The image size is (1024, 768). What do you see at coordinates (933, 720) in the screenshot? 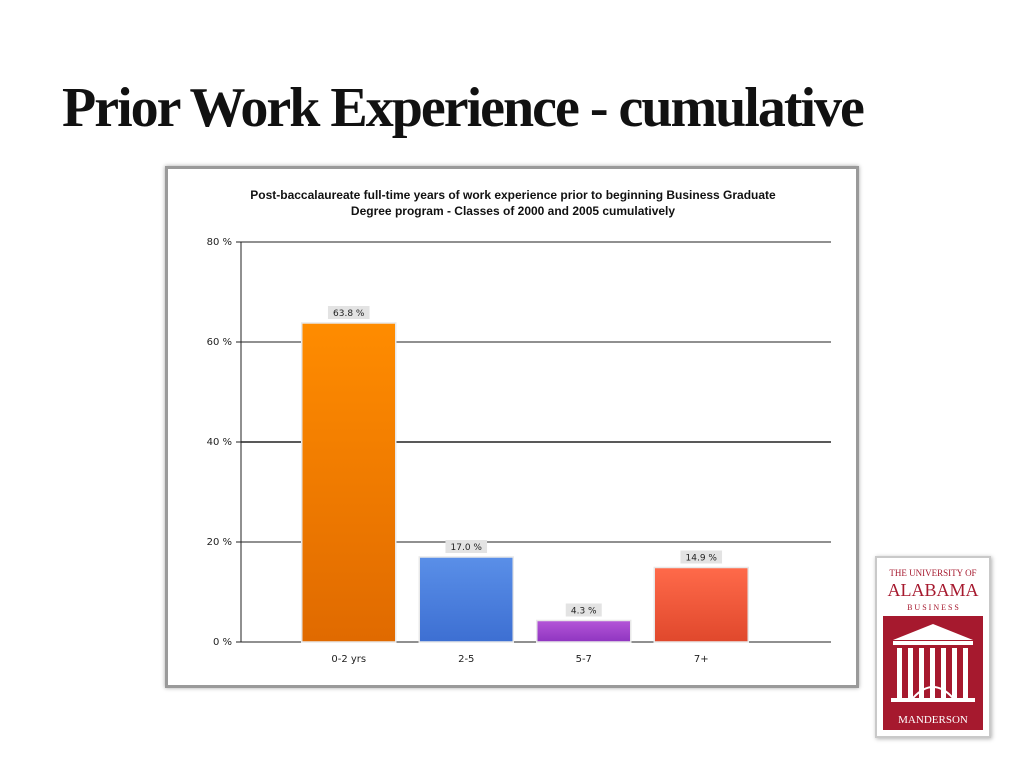
I see `logo-line-manderson: MANDERSON` at bounding box center [933, 720].